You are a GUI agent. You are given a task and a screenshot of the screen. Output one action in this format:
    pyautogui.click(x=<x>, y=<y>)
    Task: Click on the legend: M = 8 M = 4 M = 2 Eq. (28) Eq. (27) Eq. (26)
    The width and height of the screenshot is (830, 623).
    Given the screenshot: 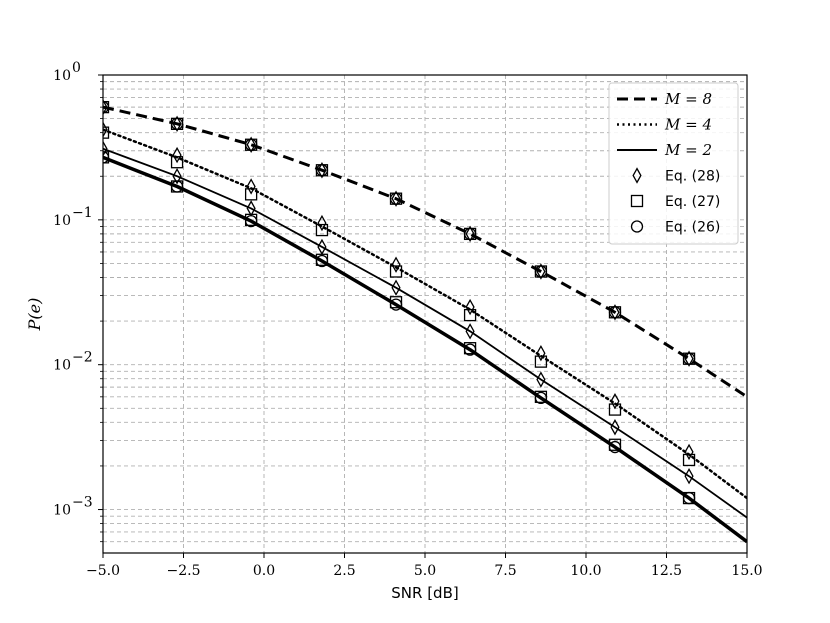 What is the action you would take?
    pyautogui.click(x=673, y=163)
    